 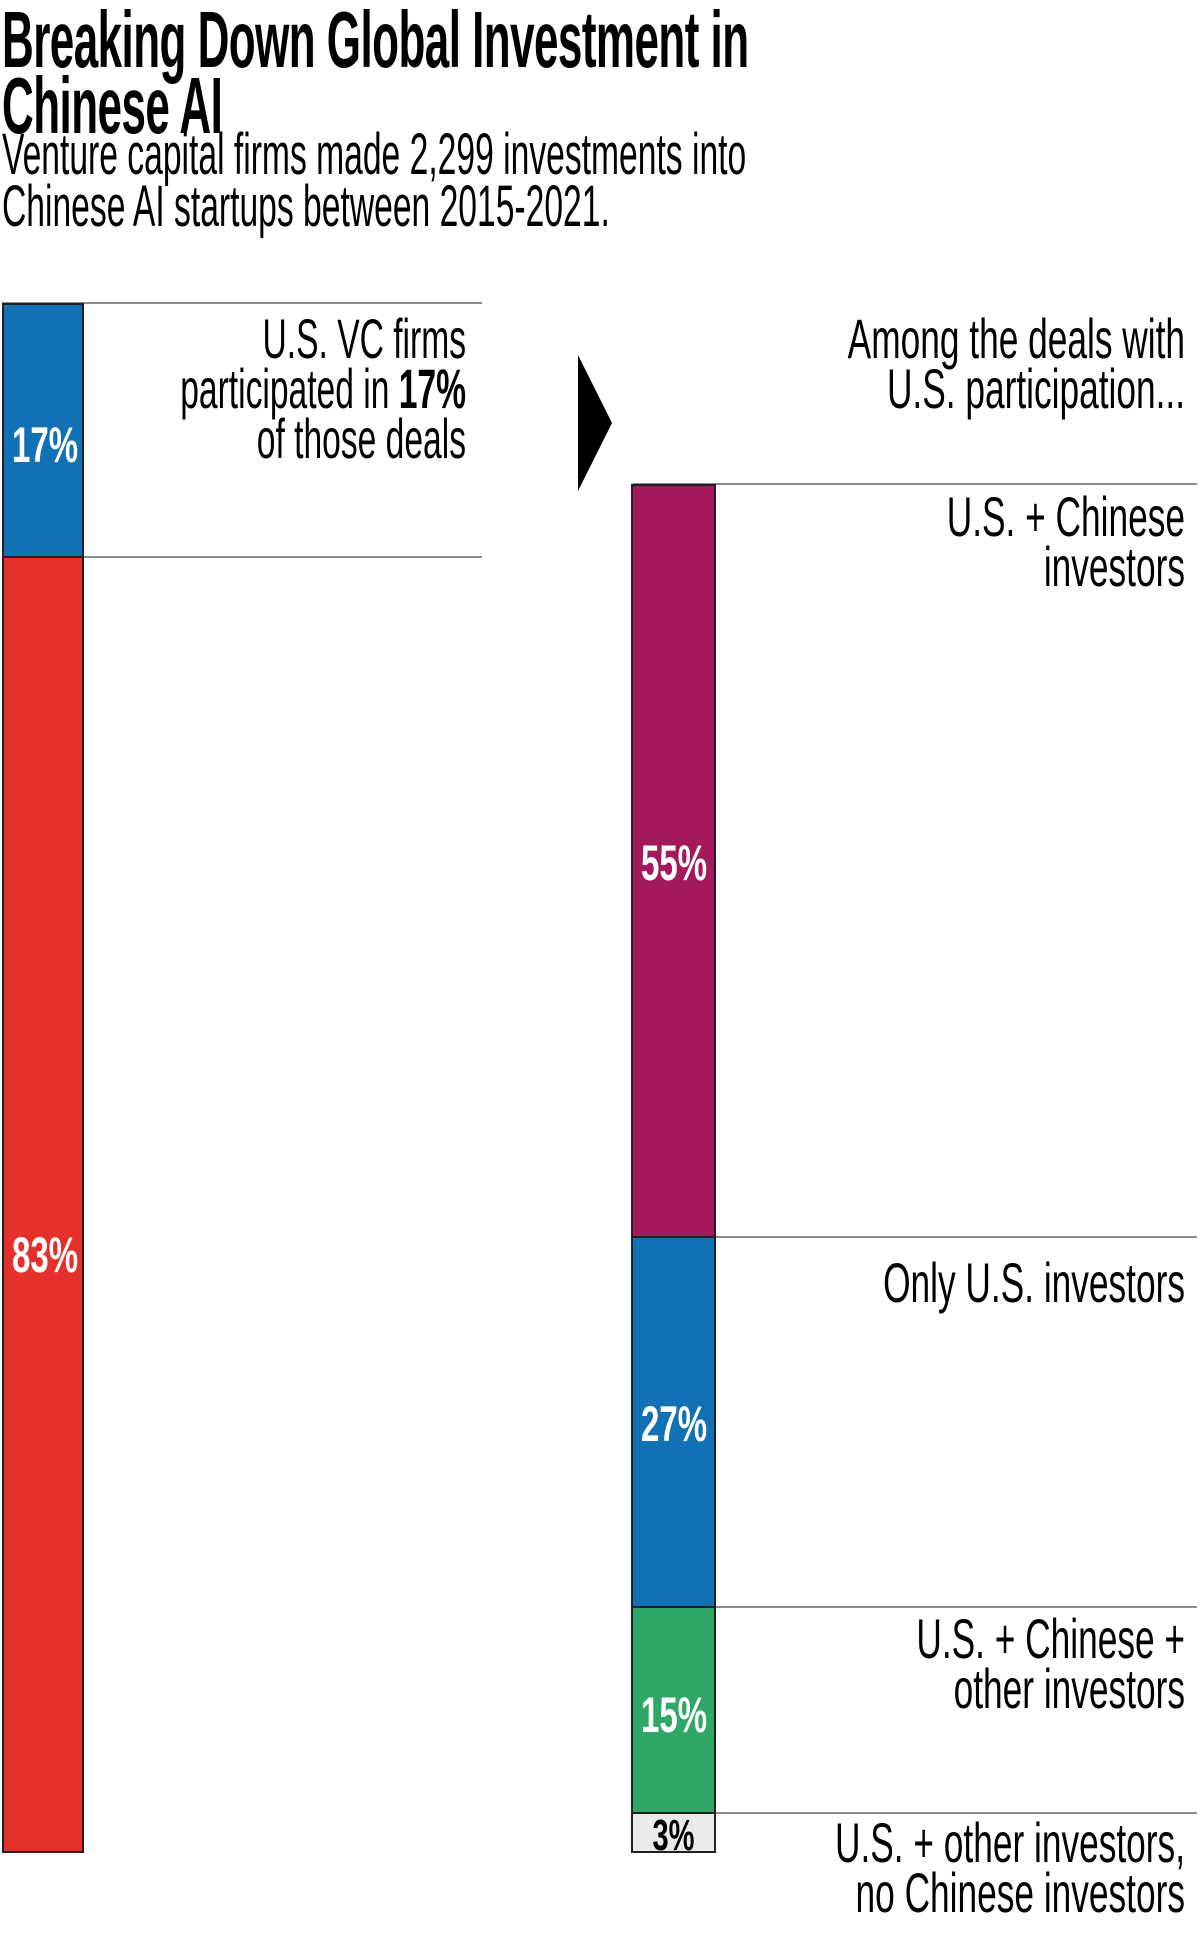 I want to click on left-bar-segment-no-us-participation, so click(x=43, y=1205).